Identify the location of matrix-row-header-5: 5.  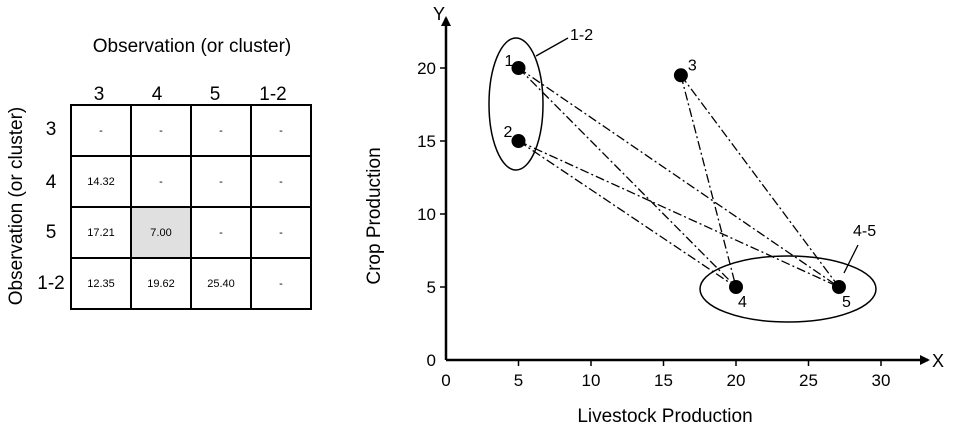
(51, 232).